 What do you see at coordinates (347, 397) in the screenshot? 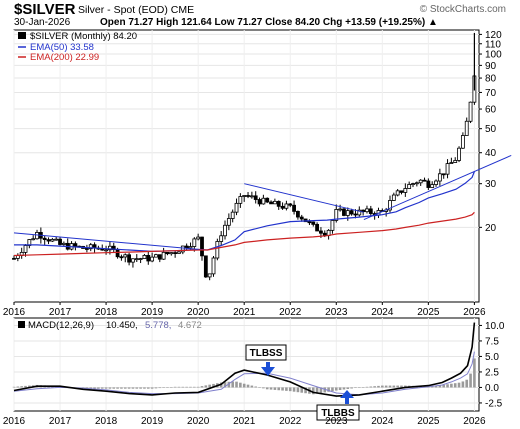
I see `tlbbs-arrow-icon` at bounding box center [347, 397].